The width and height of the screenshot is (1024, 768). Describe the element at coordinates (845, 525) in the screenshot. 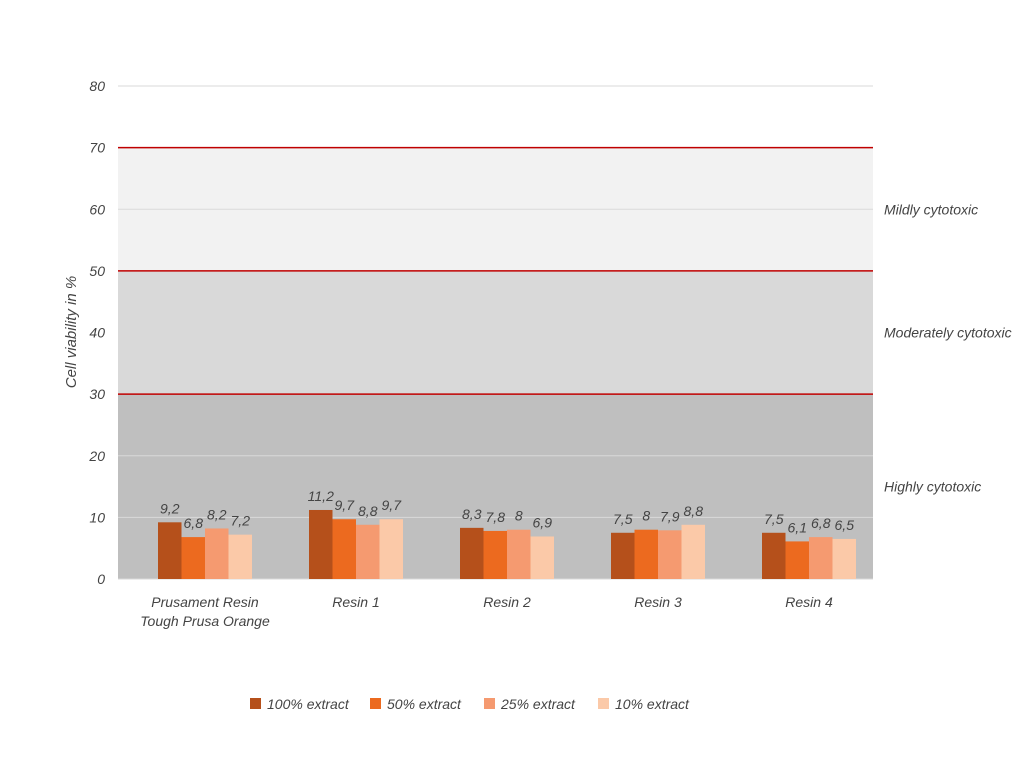

I see `data-label-3-4: 6,5` at that location.